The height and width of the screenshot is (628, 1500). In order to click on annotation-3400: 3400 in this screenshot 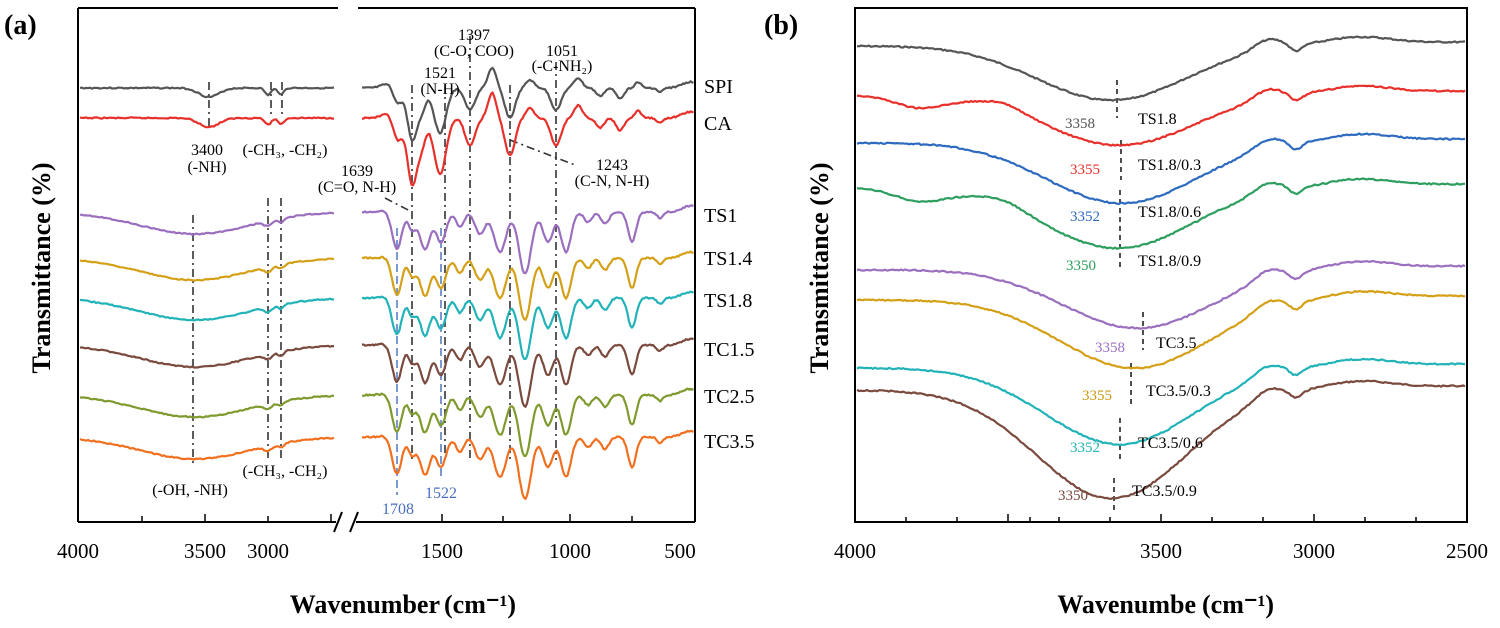, I will do `click(207, 150)`.